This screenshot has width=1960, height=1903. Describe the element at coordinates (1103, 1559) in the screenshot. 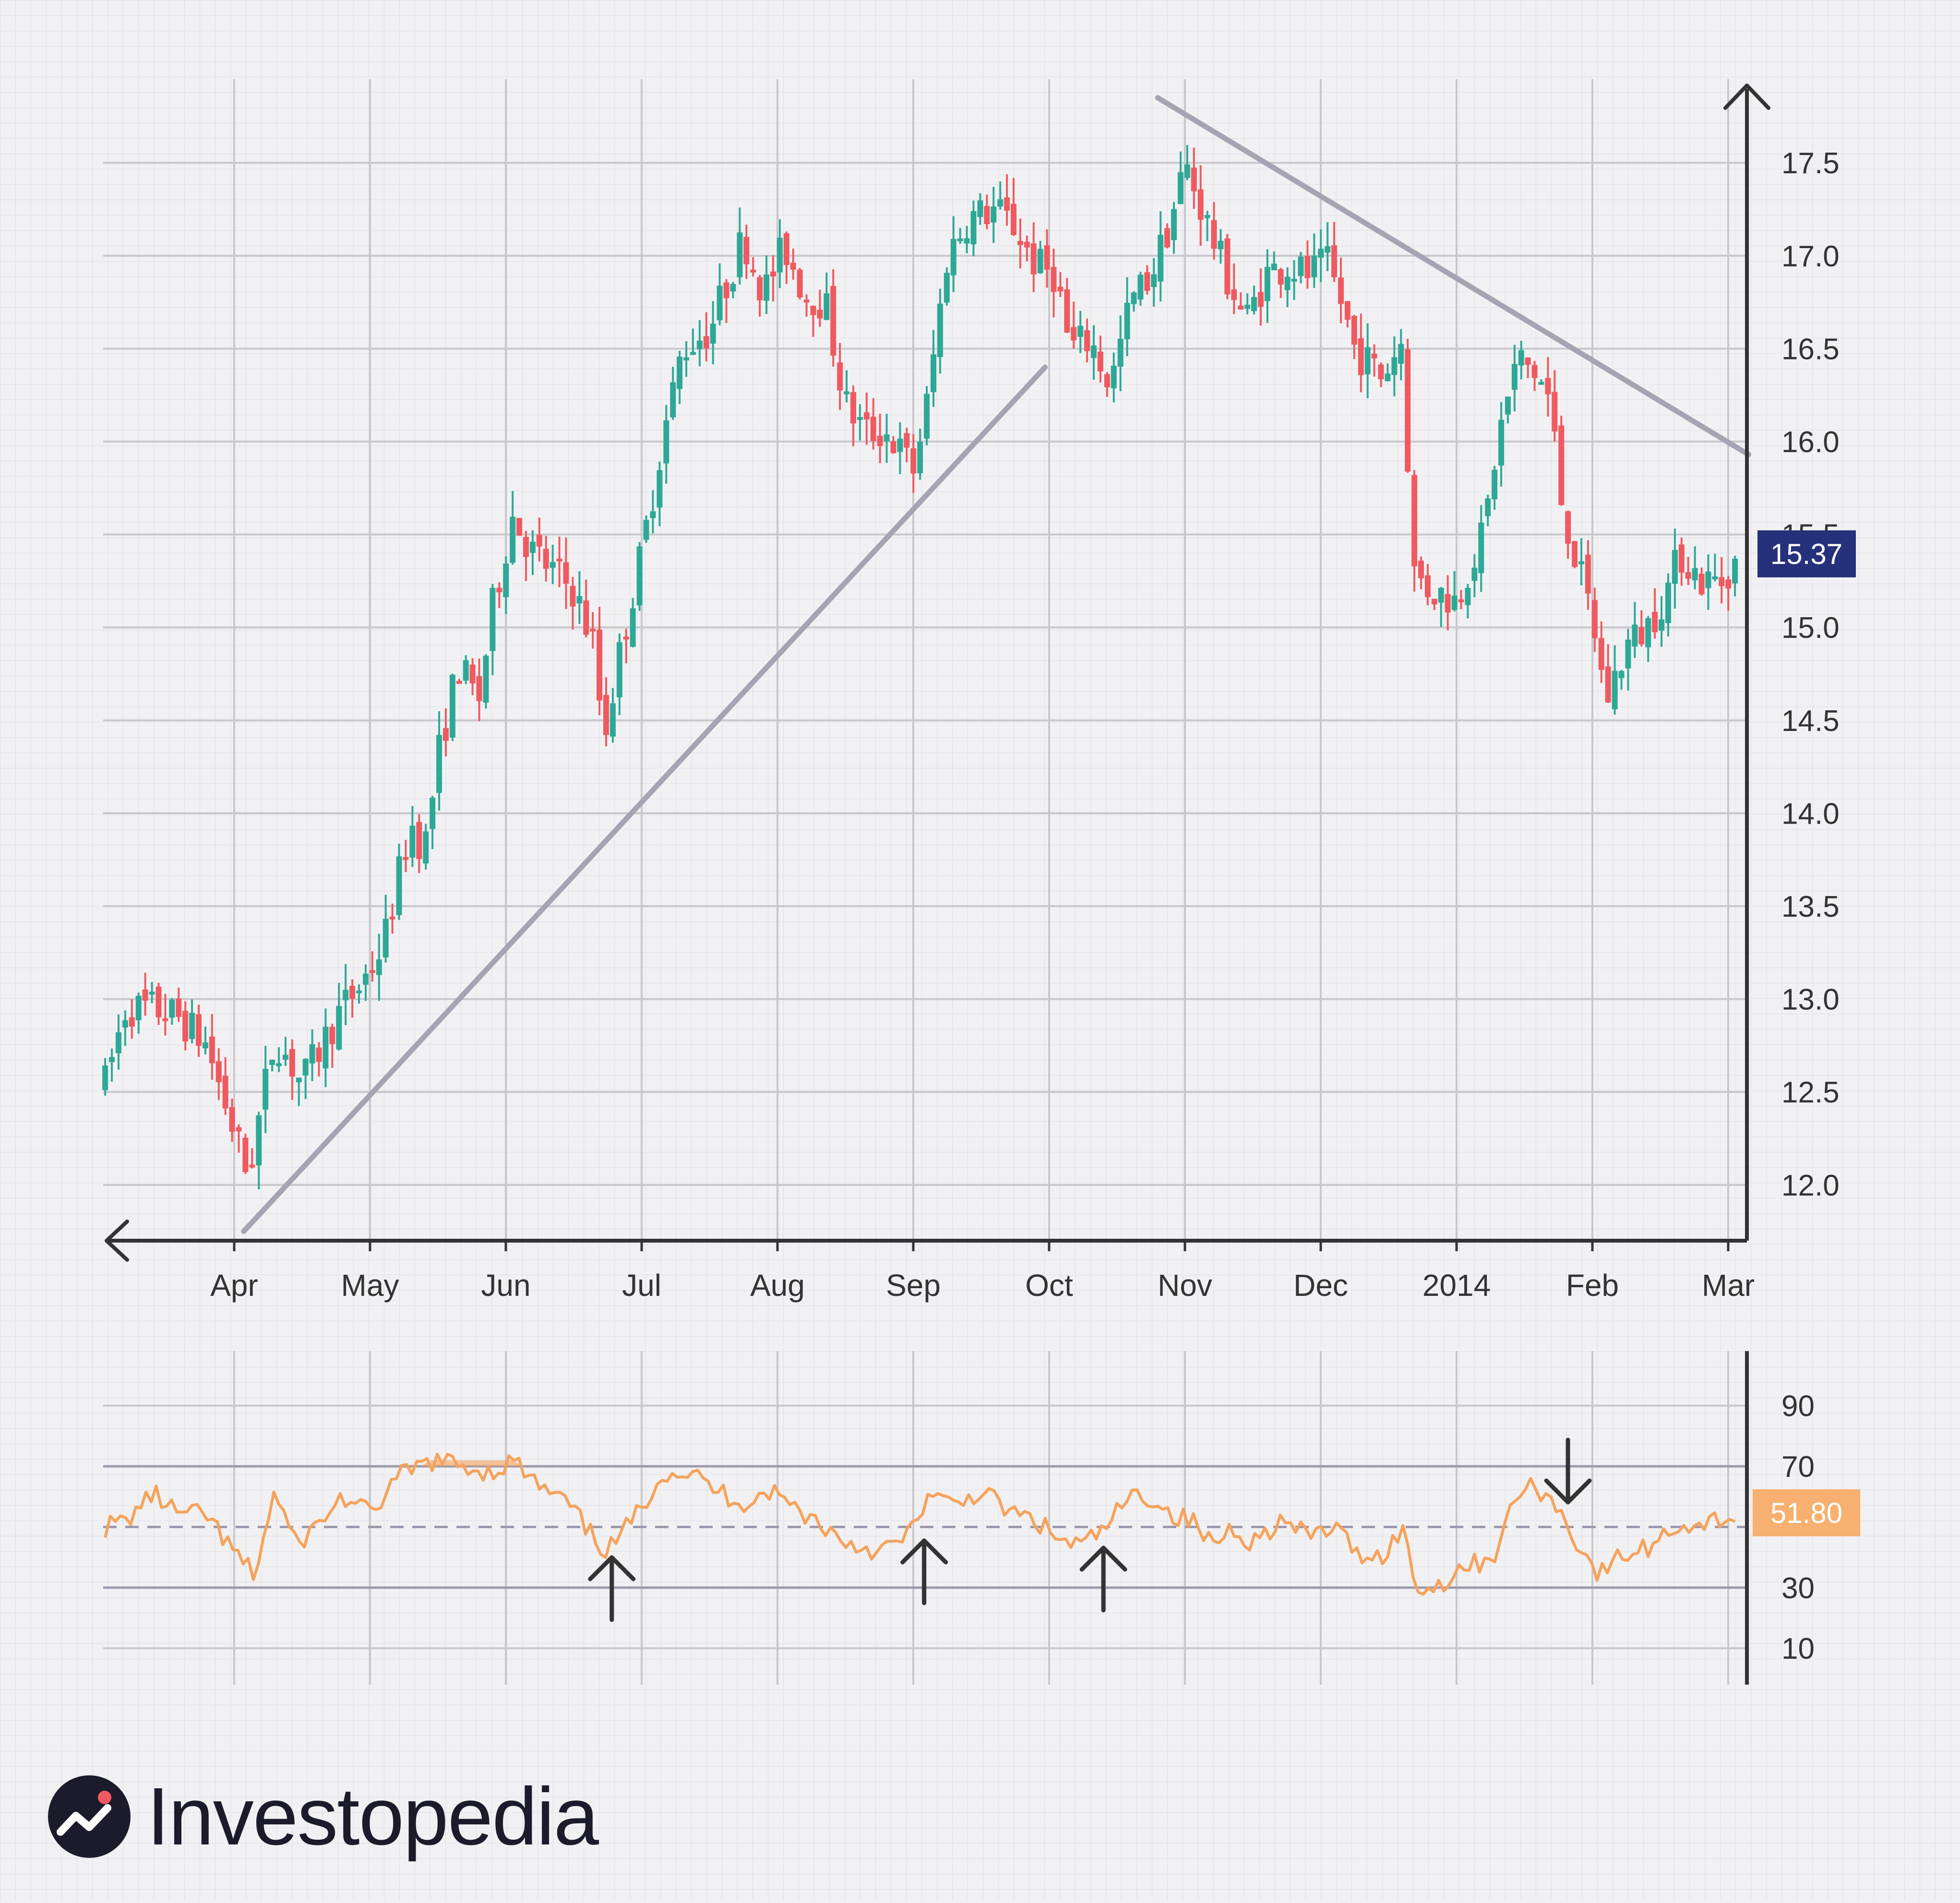

I see `arrow-head` at that location.